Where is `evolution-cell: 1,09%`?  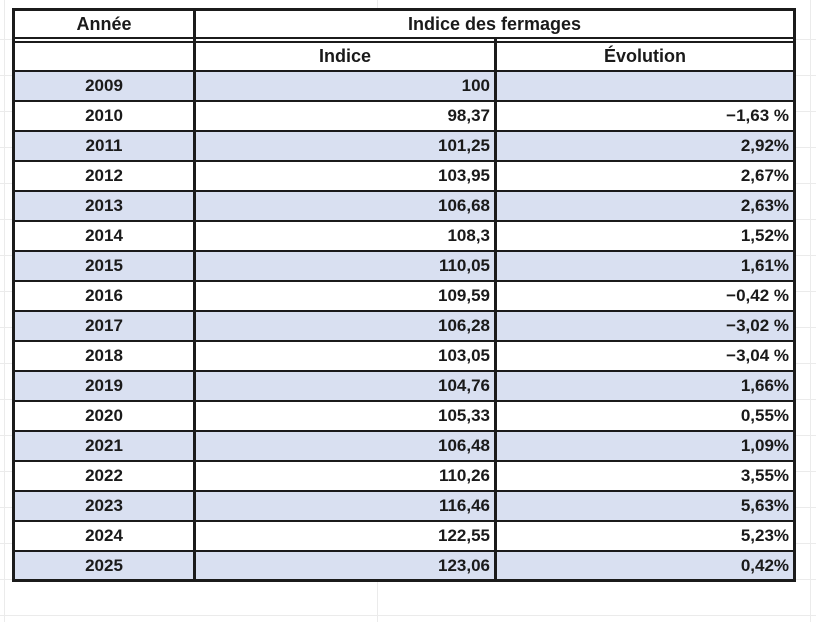 evolution-cell: 1,09% is located at coordinates (645, 445).